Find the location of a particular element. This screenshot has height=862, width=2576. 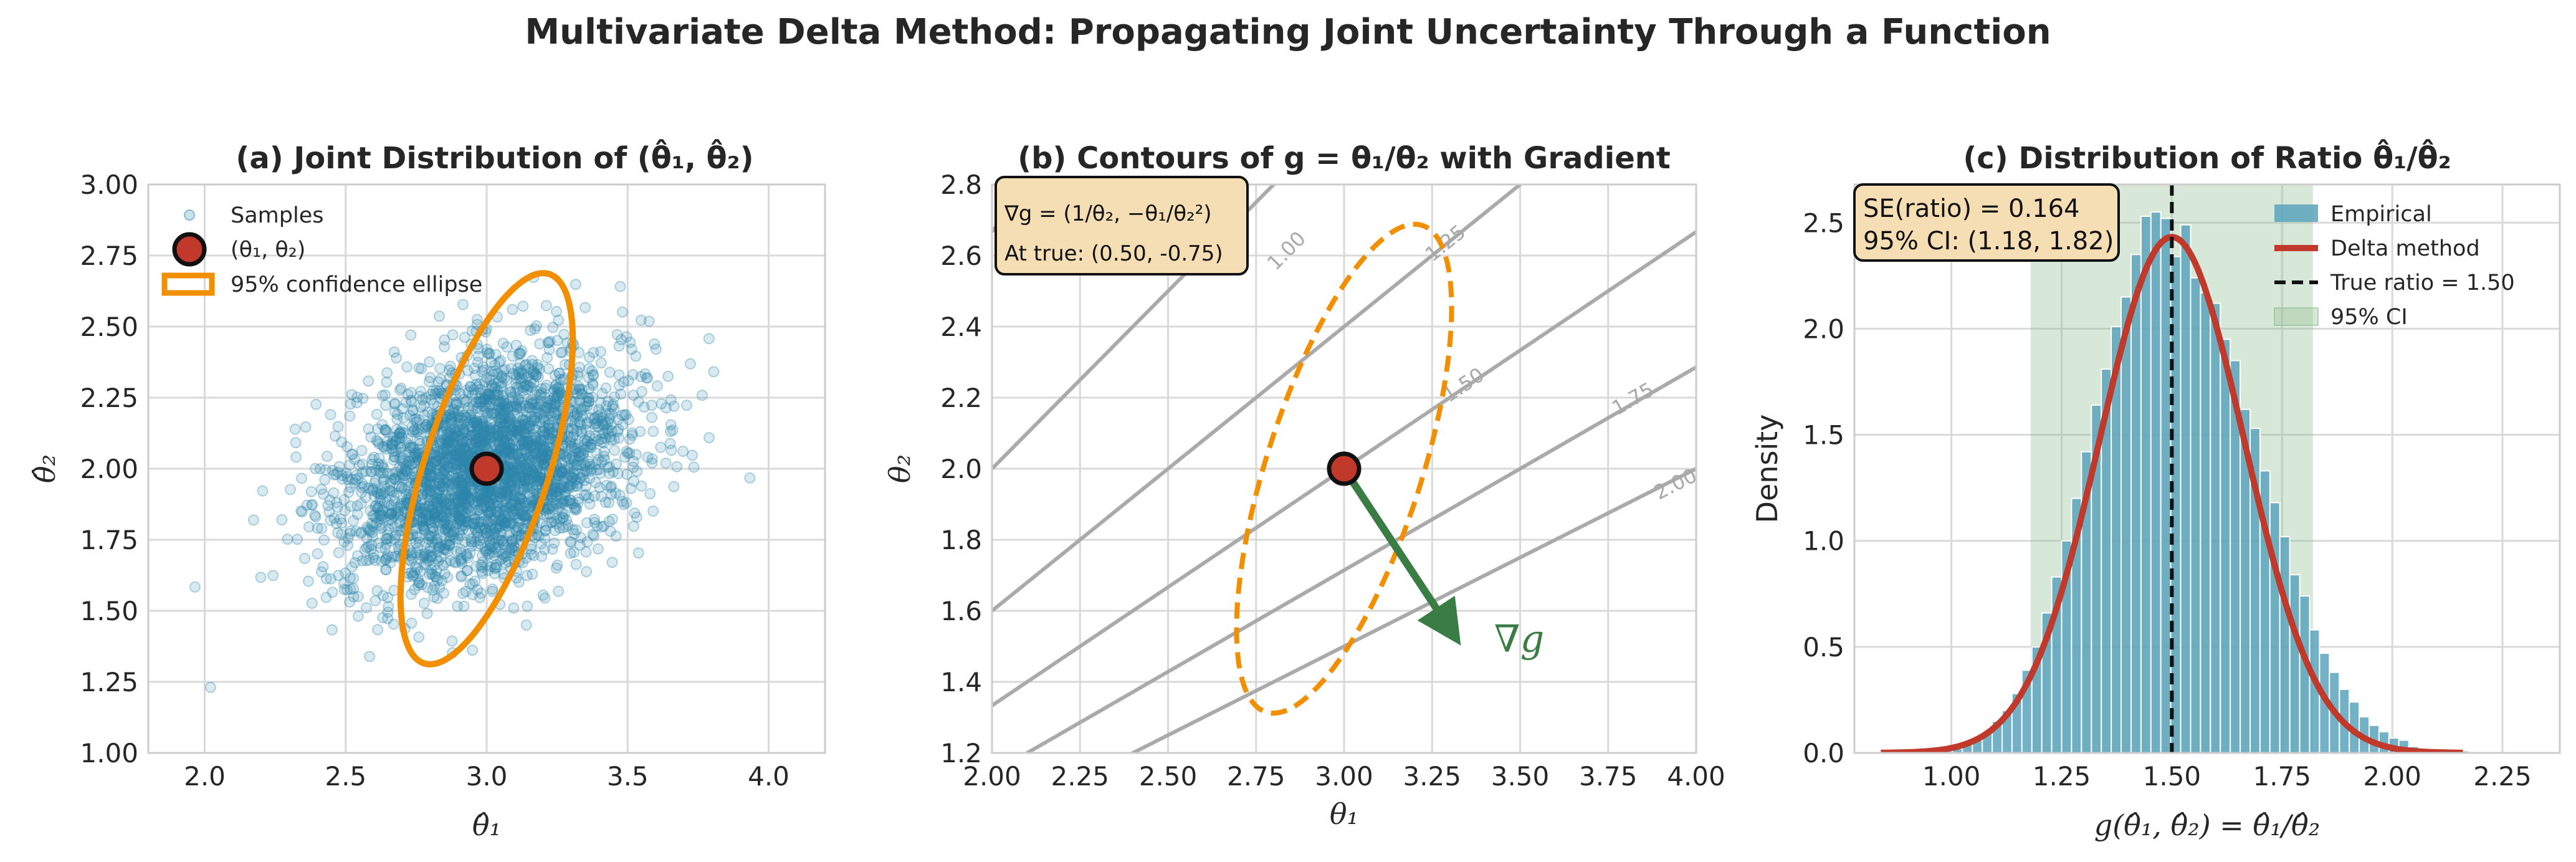

panel-a-xtick-label: 3.0 is located at coordinates (487, 776).